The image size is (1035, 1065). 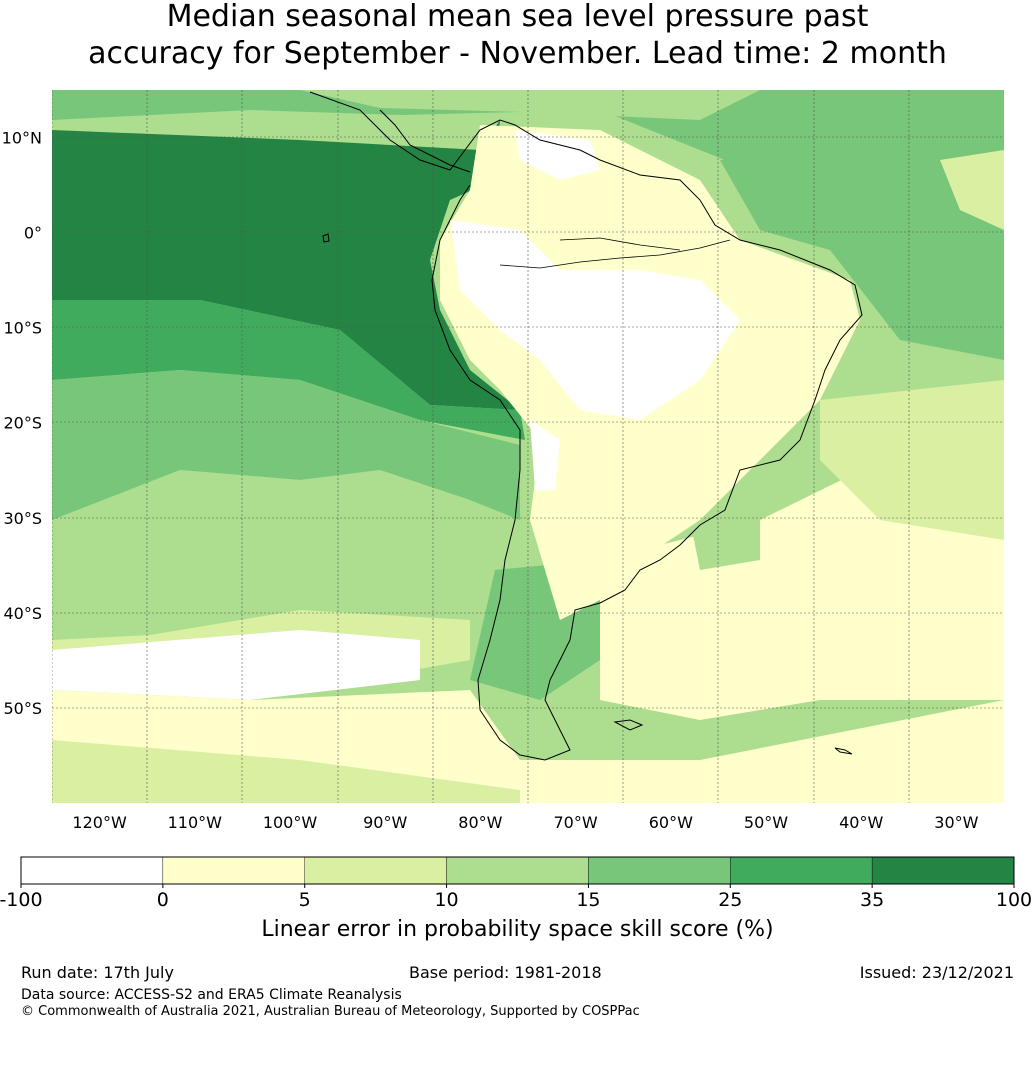 I want to click on region-pacific-mid-south, so click(x=281, y=555).